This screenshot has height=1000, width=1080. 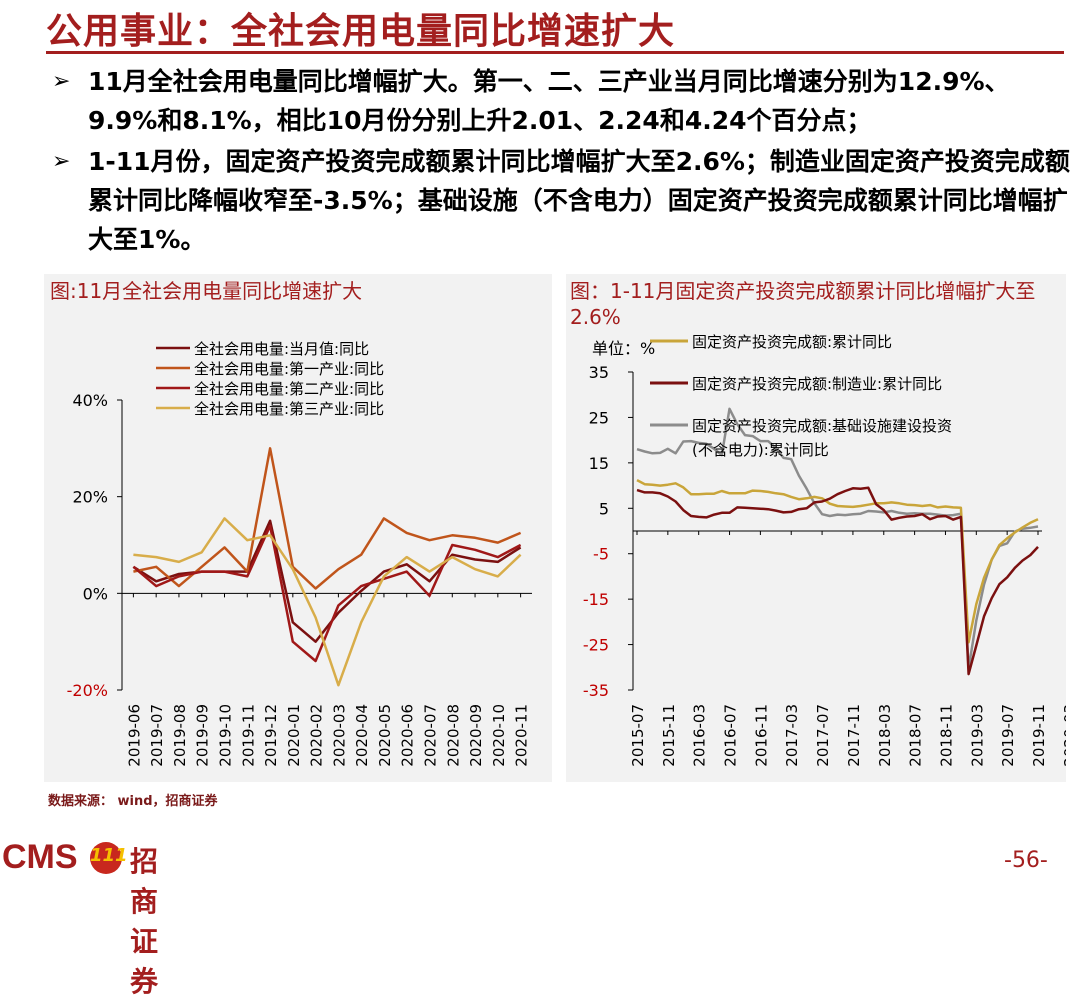 I want to click on y-tick-label: 20%, so click(x=90, y=497).